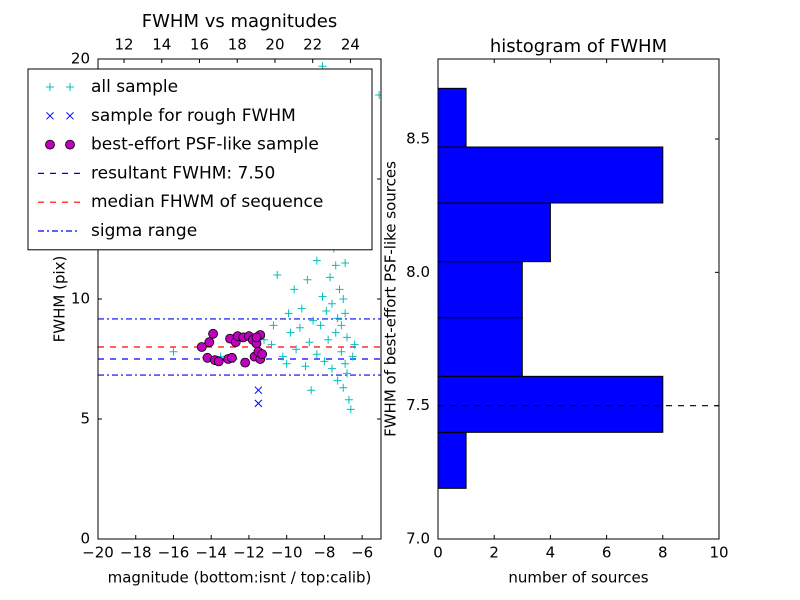 The width and height of the screenshot is (800, 600). What do you see at coordinates (418, 539) in the screenshot?
I see `y-tick-label: 7.0` at bounding box center [418, 539].